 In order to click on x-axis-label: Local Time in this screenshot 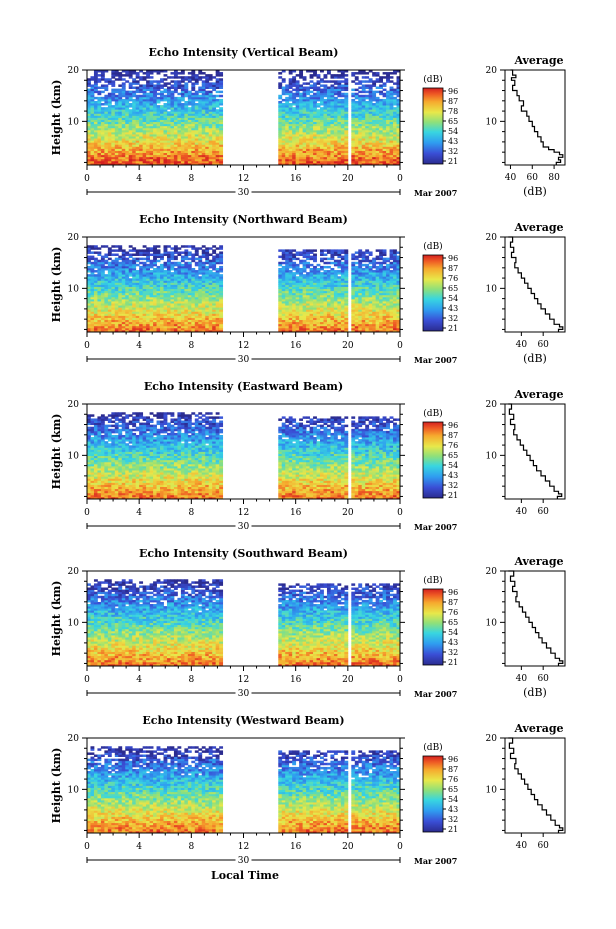, I will do `click(245, 875)`.